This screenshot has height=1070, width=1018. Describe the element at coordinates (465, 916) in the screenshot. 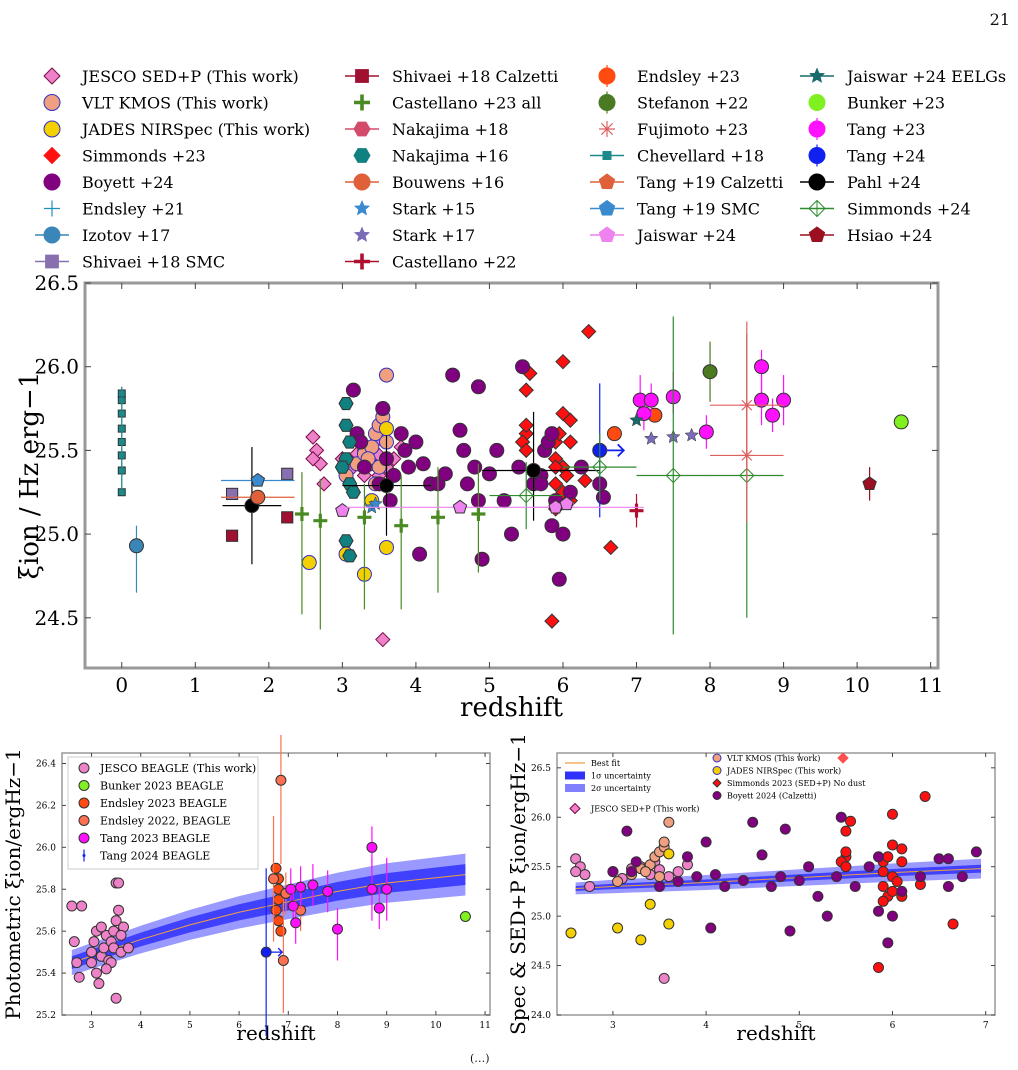

I see `series-bunker` at that location.